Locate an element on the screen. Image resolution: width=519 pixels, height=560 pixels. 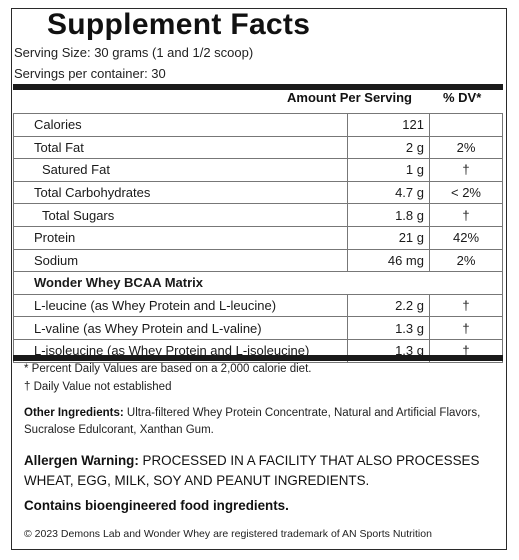
table-row: Satured Fat 1 g † is located at coordinates (258, 170).